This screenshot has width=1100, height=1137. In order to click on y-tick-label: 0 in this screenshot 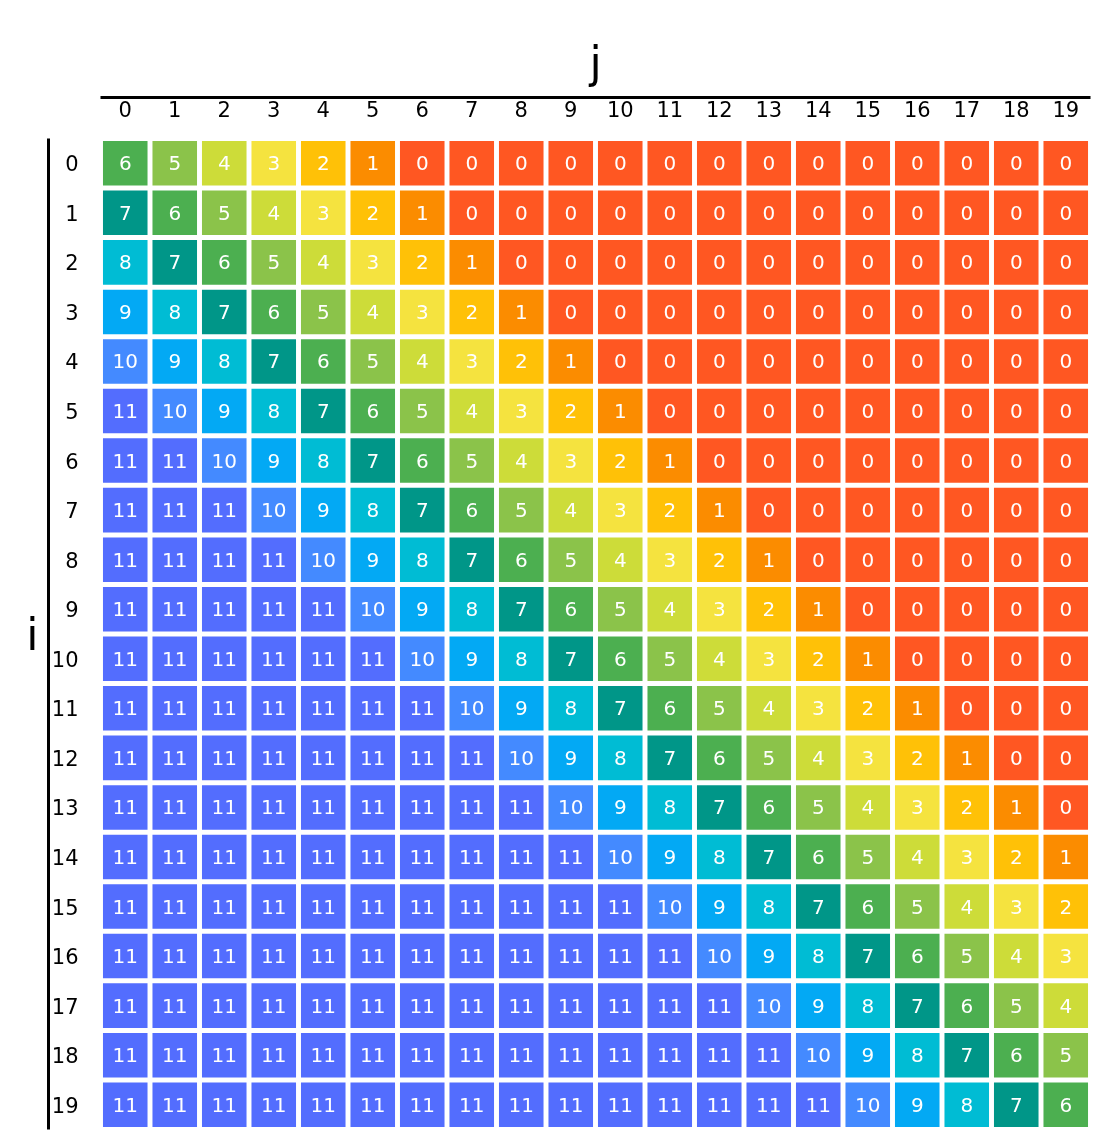, I will do `click(72, 164)`.